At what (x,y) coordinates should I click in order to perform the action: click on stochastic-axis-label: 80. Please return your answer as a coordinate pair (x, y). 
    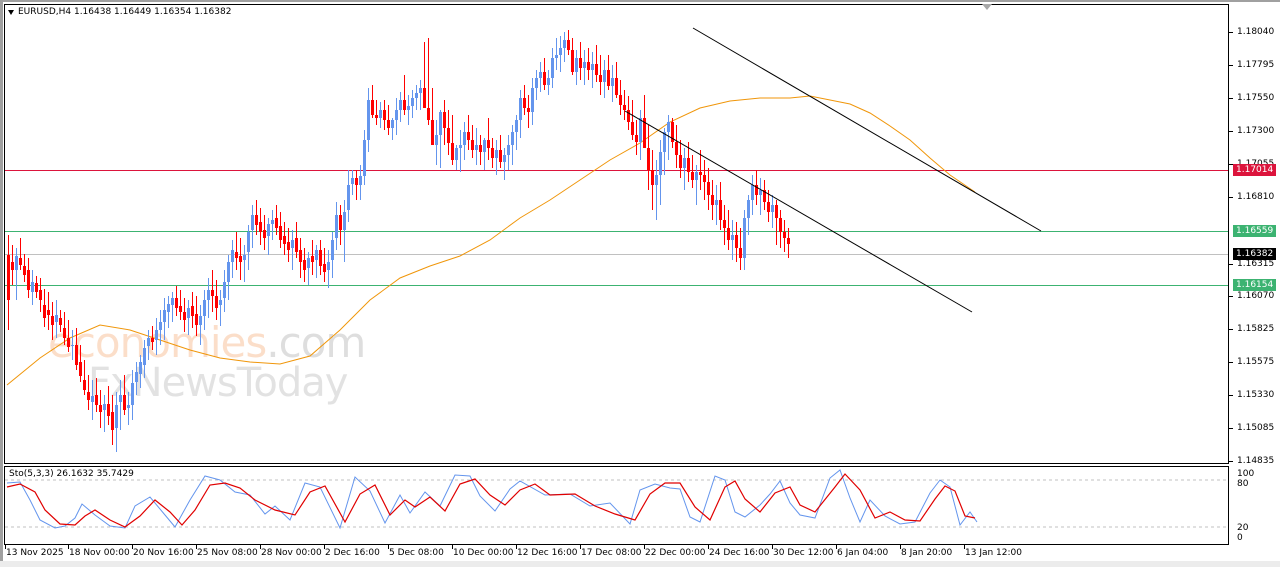
    Looking at the image, I should click on (1243, 484).